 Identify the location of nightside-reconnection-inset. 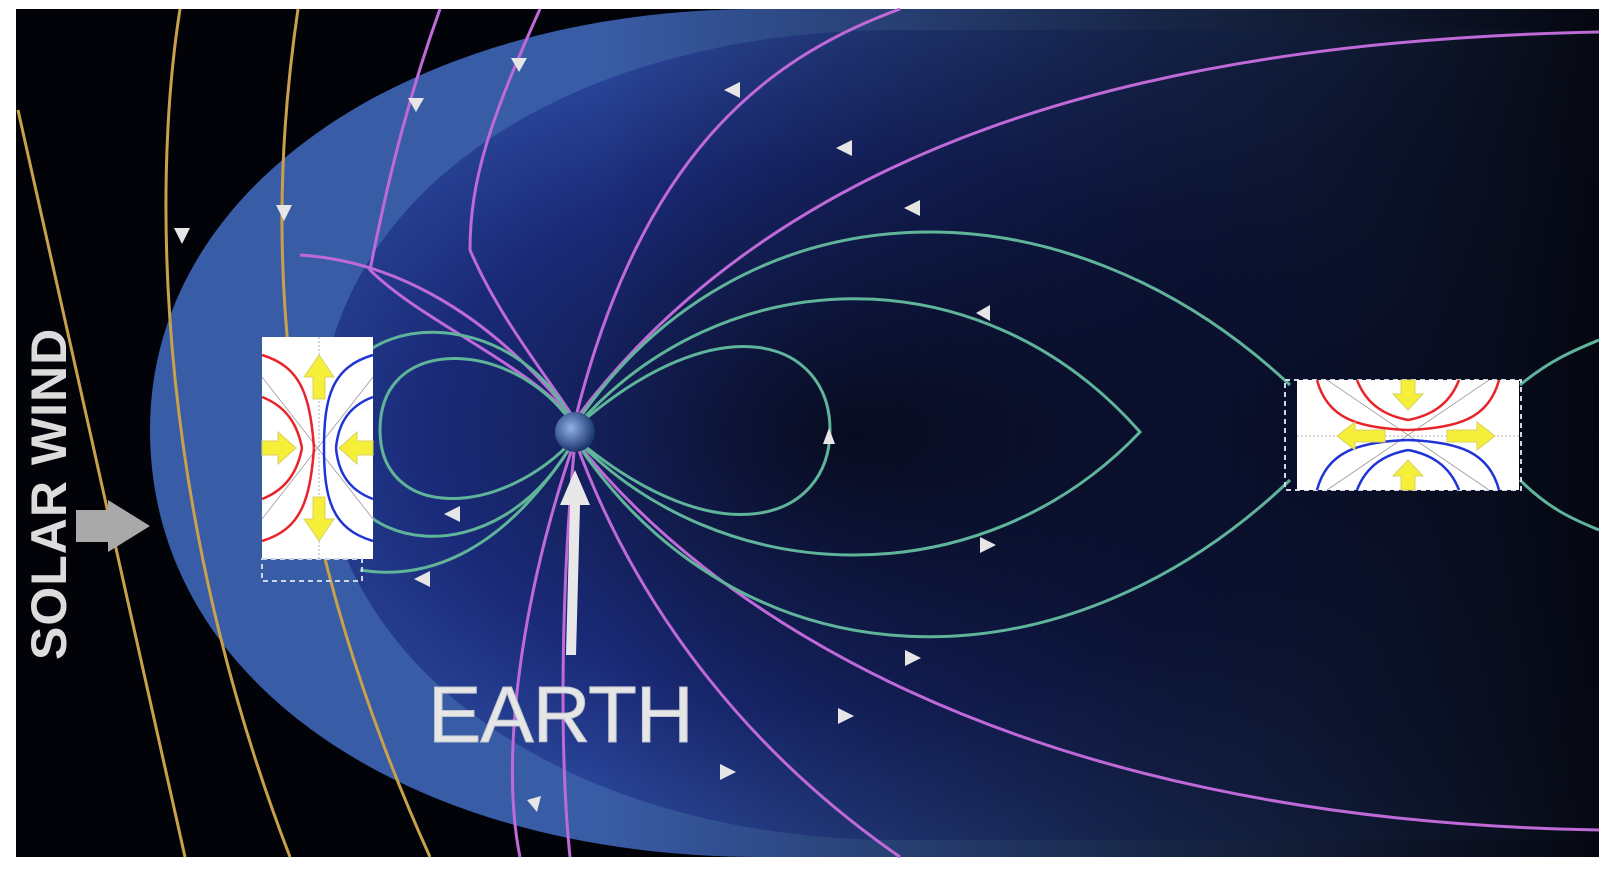
(1403, 435).